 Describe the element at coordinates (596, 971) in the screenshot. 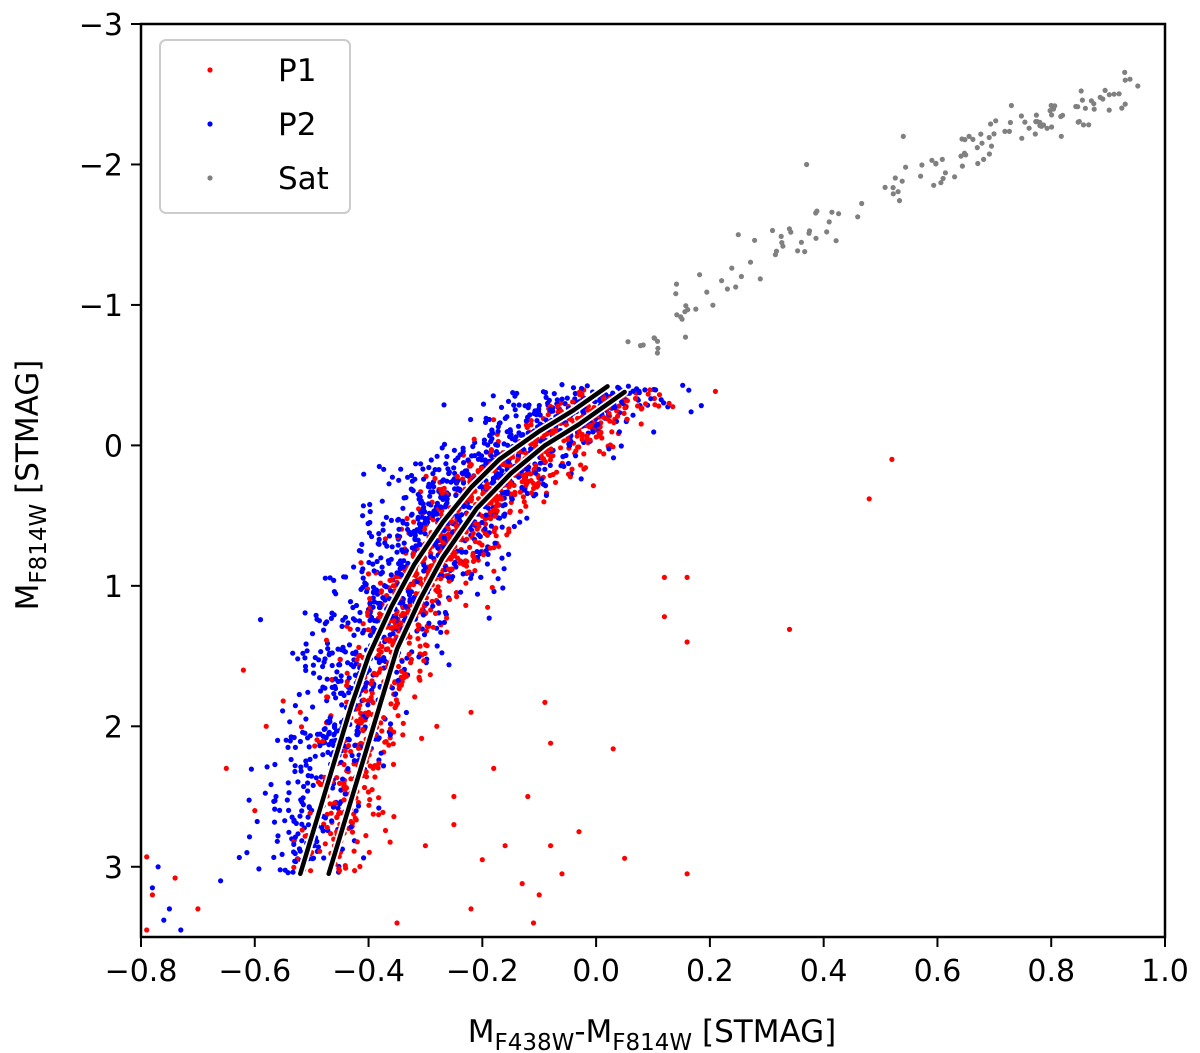

I see `x-tick-label: 0.0` at that location.